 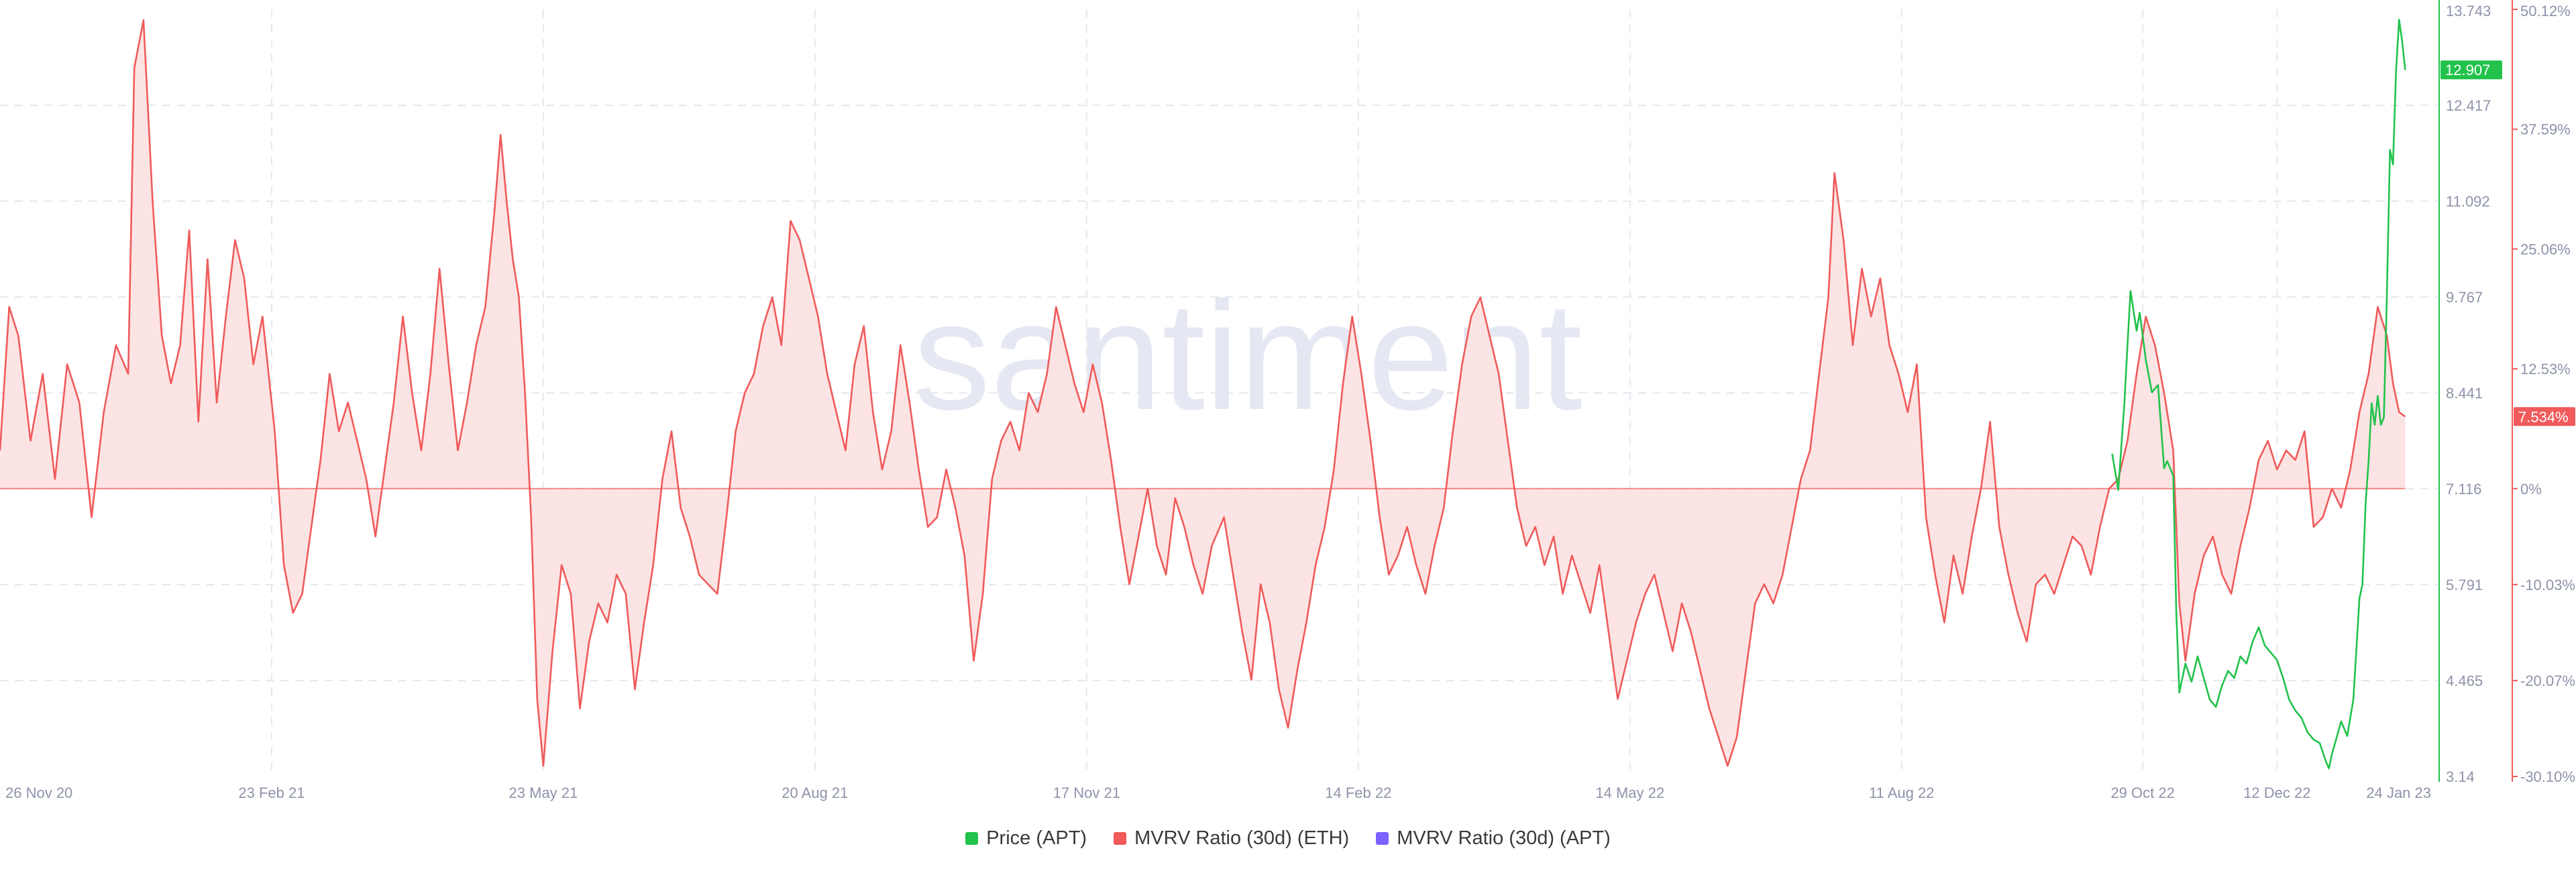 What do you see at coordinates (2547, 681) in the screenshot?
I see `mvrv-tick-label: -20.07%` at bounding box center [2547, 681].